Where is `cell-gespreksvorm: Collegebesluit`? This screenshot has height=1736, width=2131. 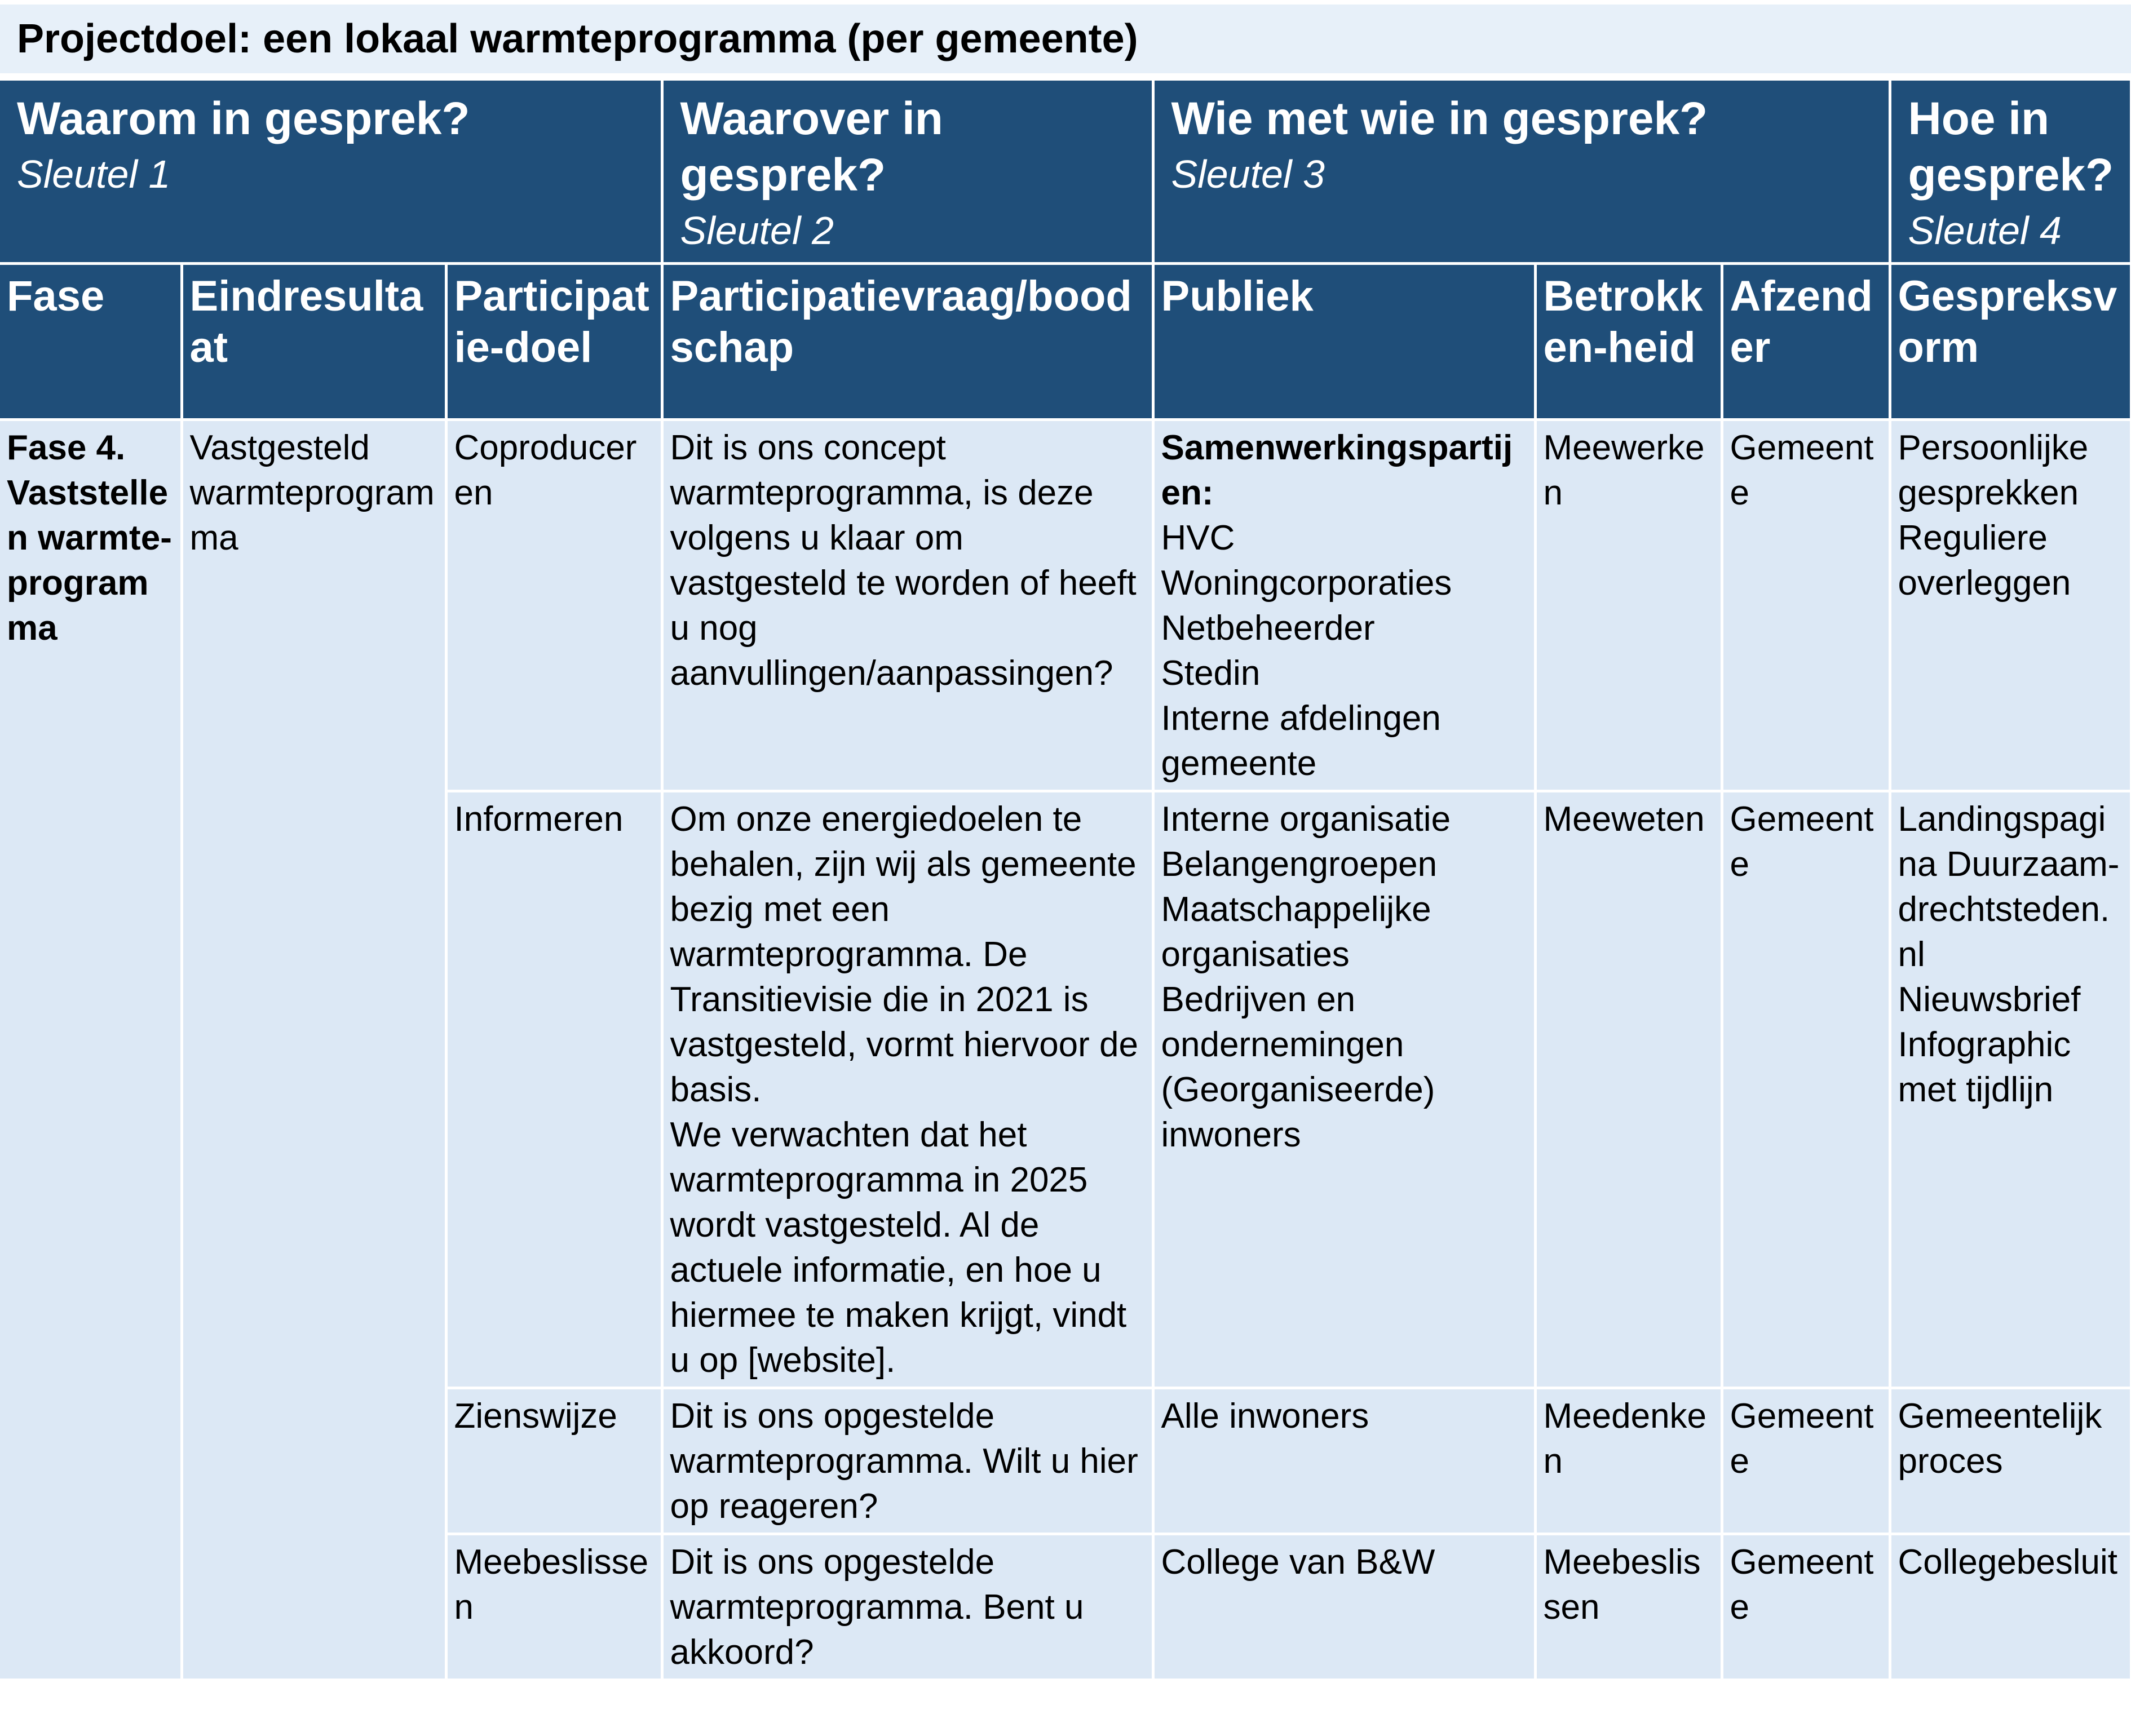
cell-gespreksvorm: Collegebesluit is located at coordinates (2010, 1607).